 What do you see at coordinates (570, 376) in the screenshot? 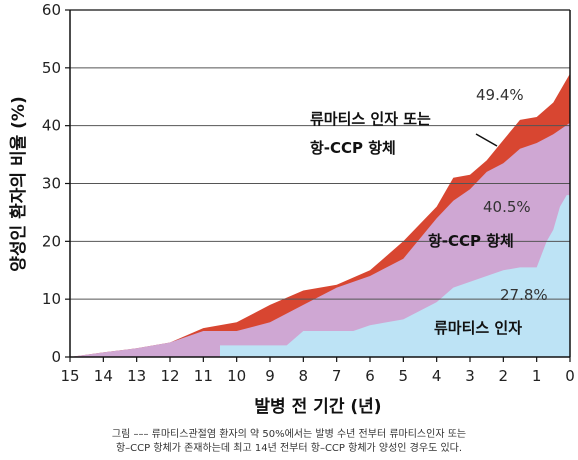
I see `x-tick-label-0: 0` at bounding box center [570, 376].